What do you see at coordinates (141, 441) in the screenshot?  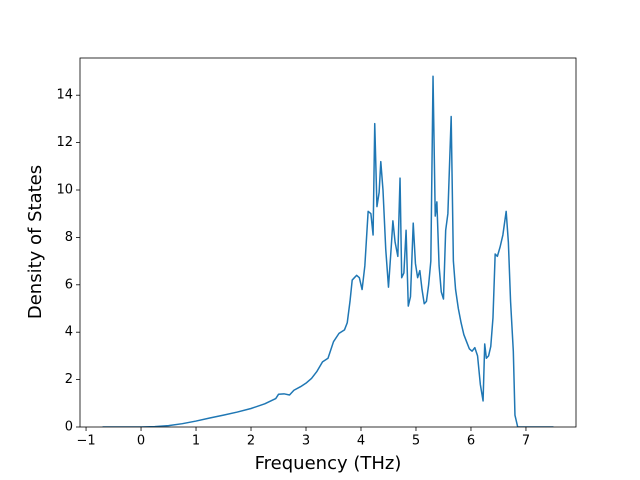 I see `x-tick-label: 0` at bounding box center [141, 441].